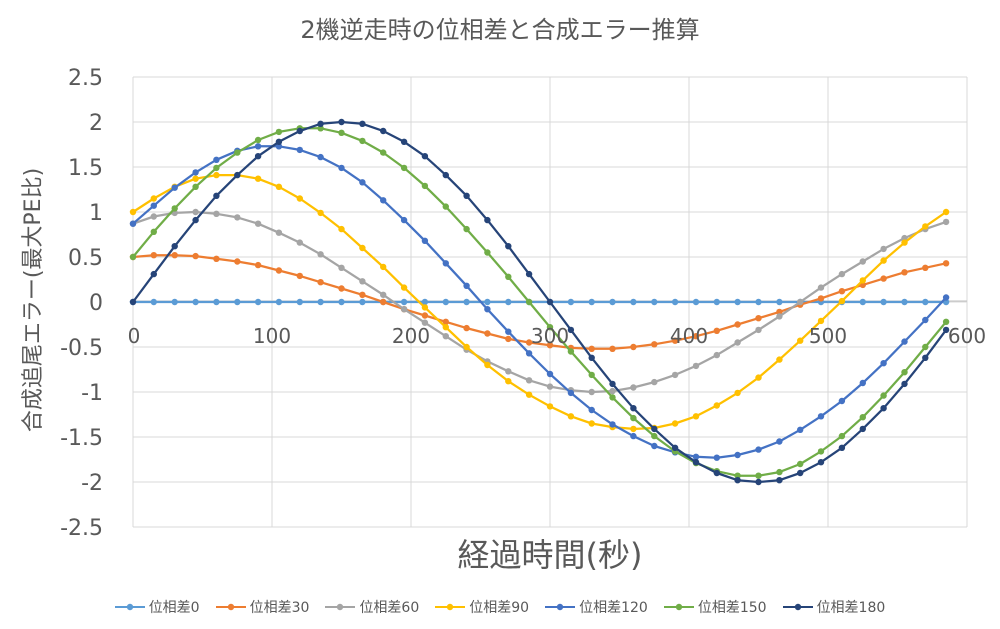 Image resolution: width=1000 pixels, height=629 pixels. What do you see at coordinates (499, 608) in the screenshot?
I see `legend-label: 位相差90` at bounding box center [499, 608].